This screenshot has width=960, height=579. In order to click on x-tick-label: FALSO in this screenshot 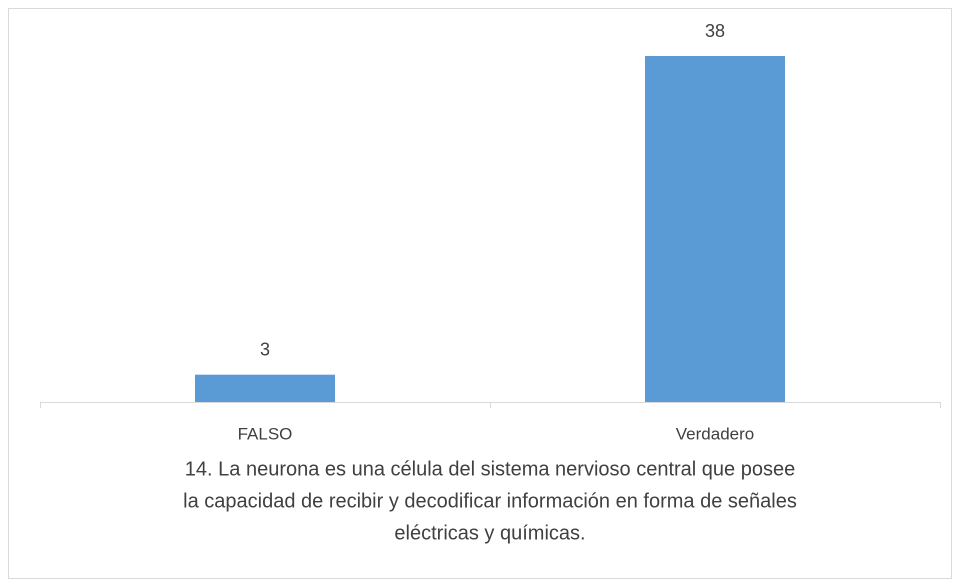, I will do `click(265, 433)`.